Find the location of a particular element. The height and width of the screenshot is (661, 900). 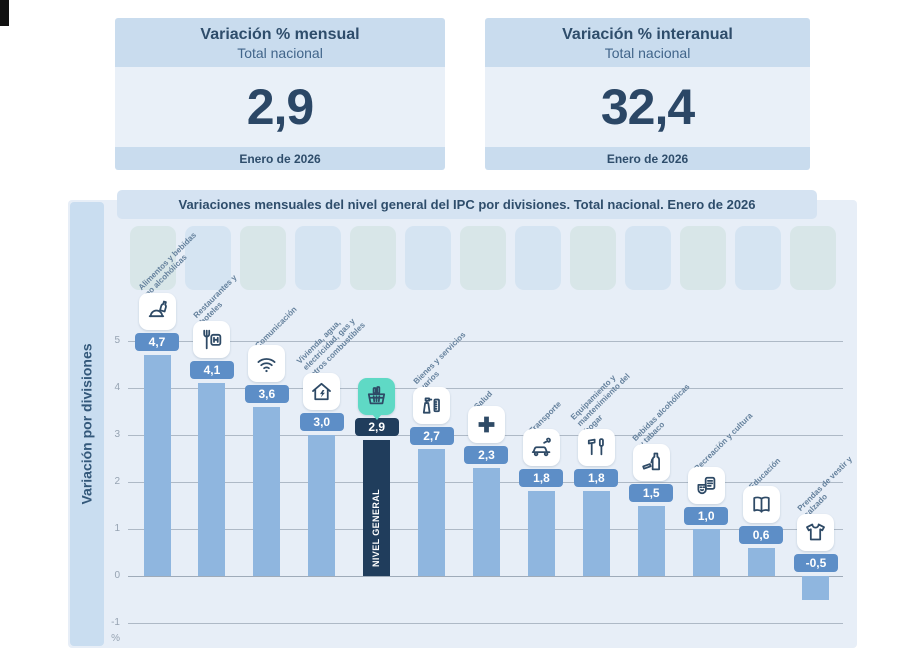

home-equipment-icon is located at coordinates (595, 447).